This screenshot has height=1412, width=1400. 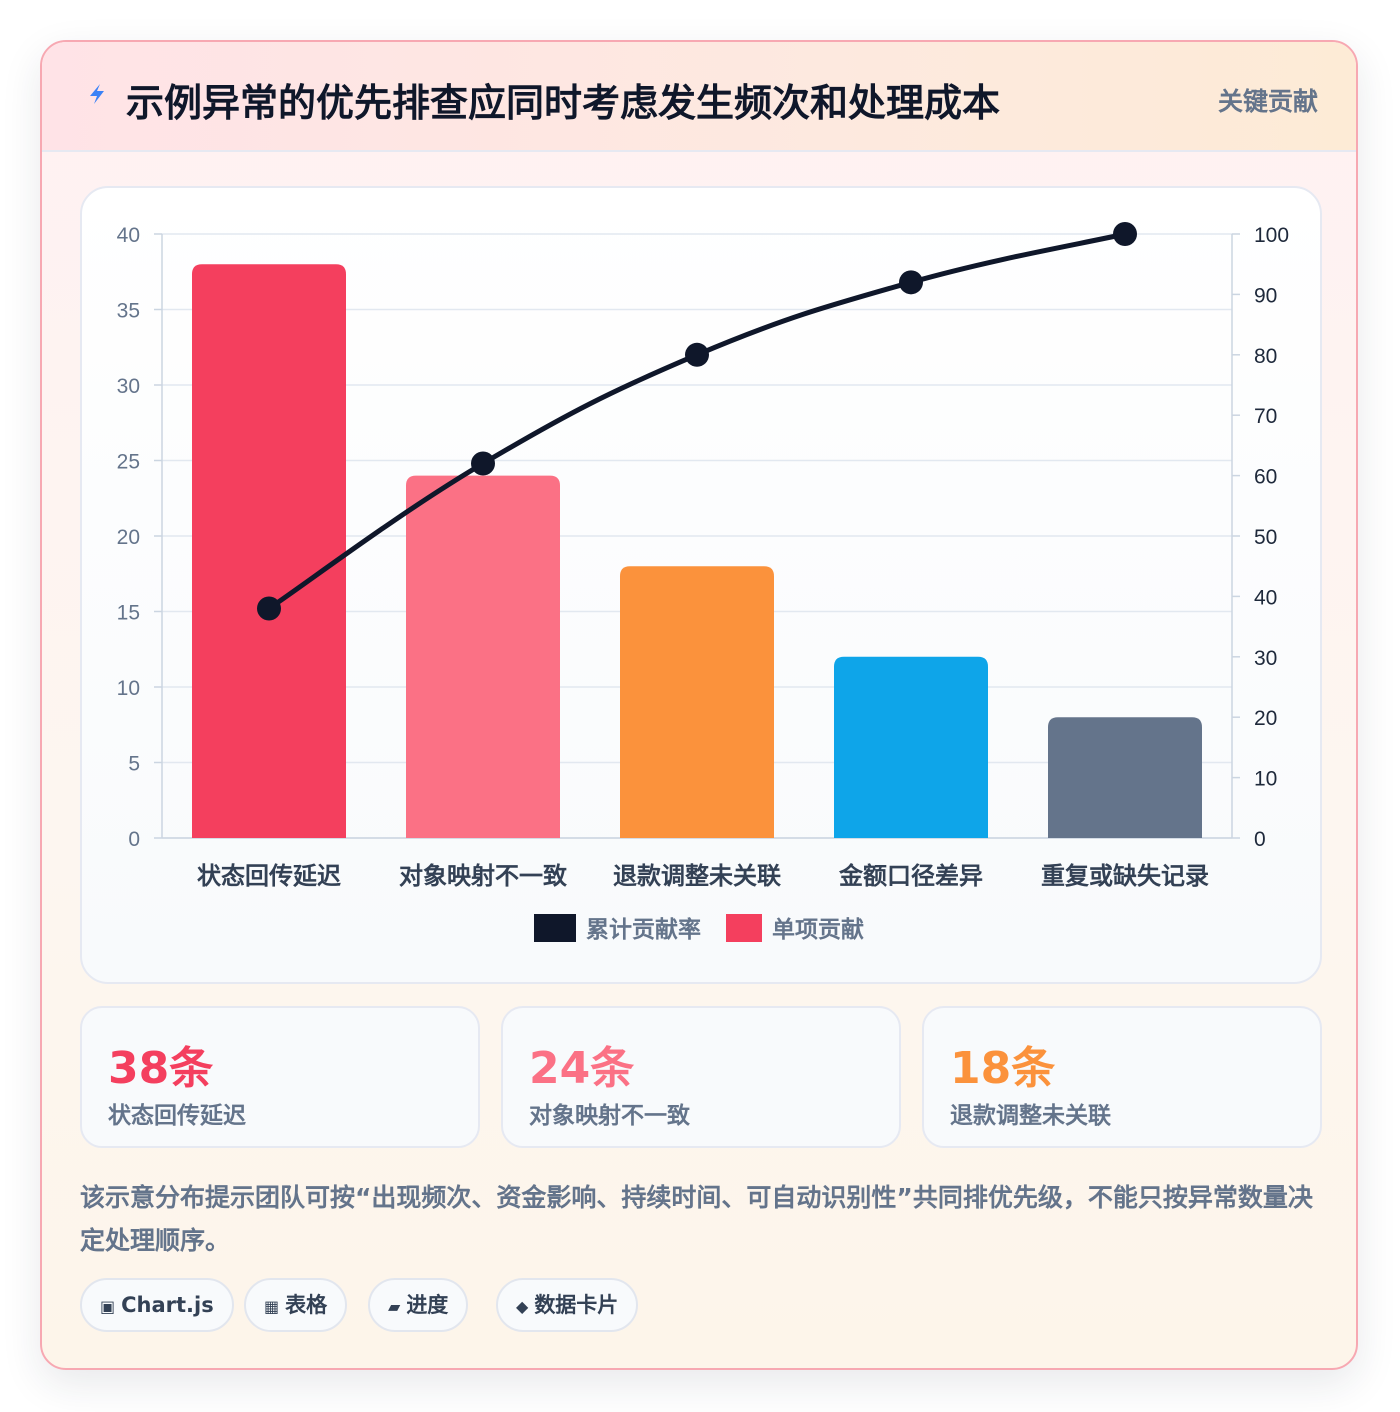 What do you see at coordinates (563, 103) in the screenshot?
I see `page-title: 示例异常的优先排查应同时考虑发生频次和处理成本` at bounding box center [563, 103].